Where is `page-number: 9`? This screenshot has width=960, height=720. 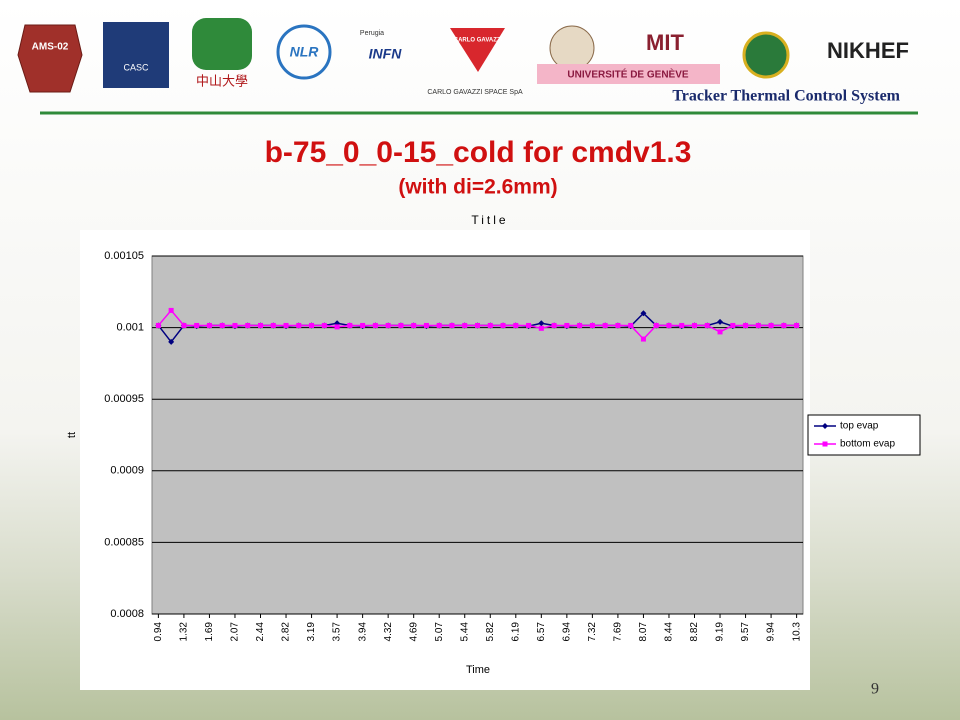
page-number: 9 is located at coordinates (875, 689).